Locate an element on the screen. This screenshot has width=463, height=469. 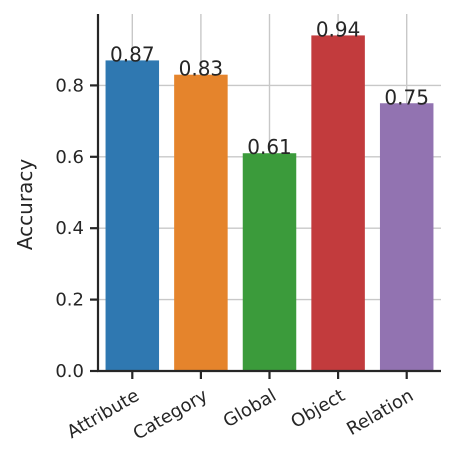
bar-relation is located at coordinates (406, 237).